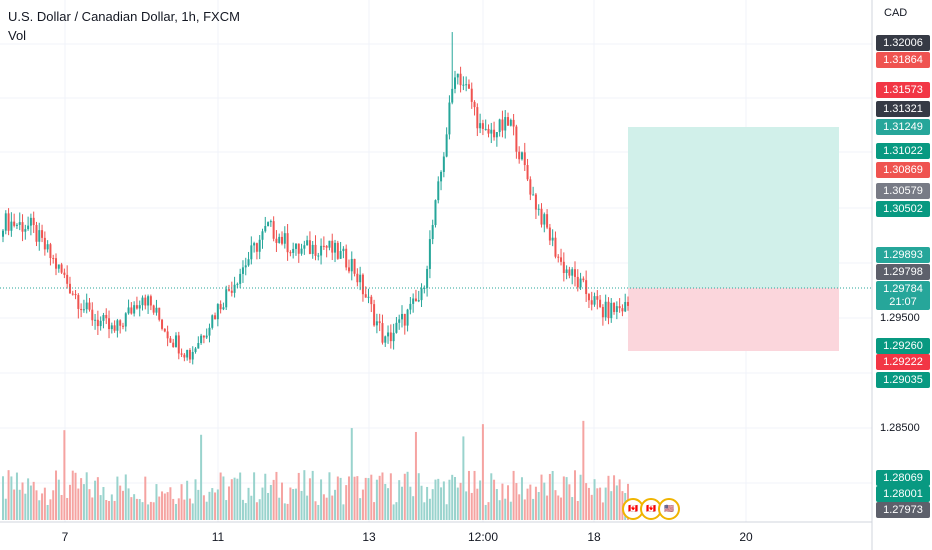 The width and height of the screenshot is (932, 550). Describe the element at coordinates (124, 16) in the screenshot. I see `symbol-title: U.S. Dollar / Canadian Dollar, 1h, FXCM` at that location.